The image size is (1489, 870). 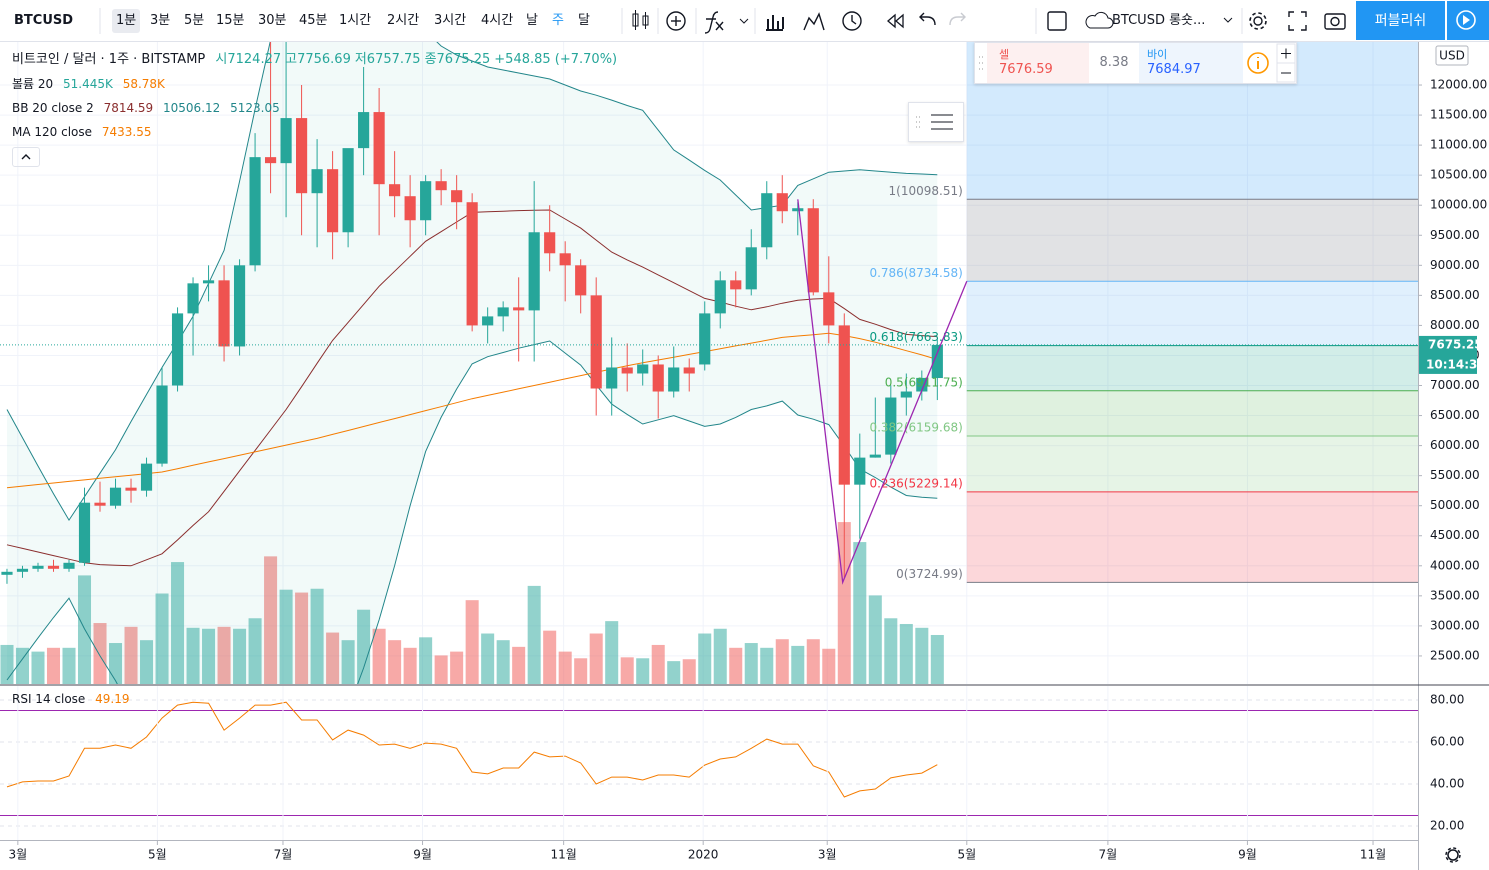 I want to click on play-button-bg, so click(x=1468, y=20).